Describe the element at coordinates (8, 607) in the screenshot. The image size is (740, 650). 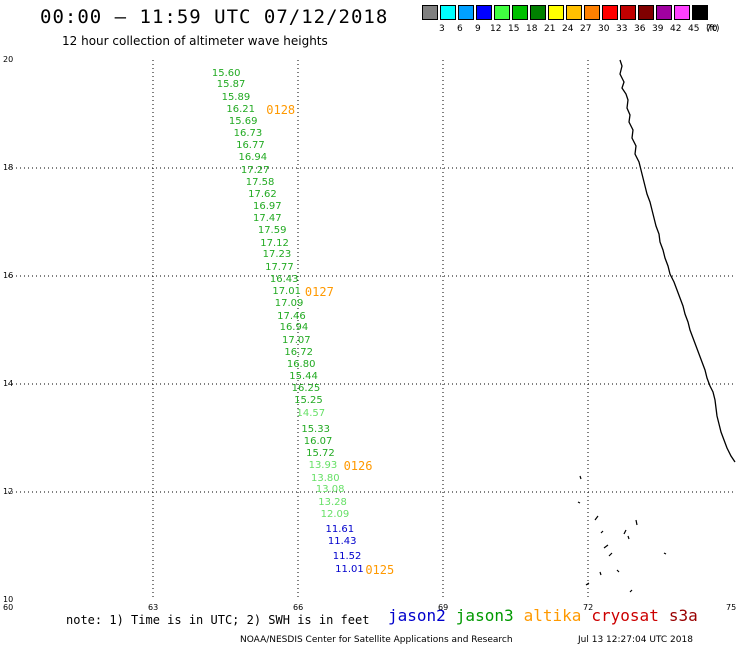
I see `longitude-tick-label: 60` at that location.